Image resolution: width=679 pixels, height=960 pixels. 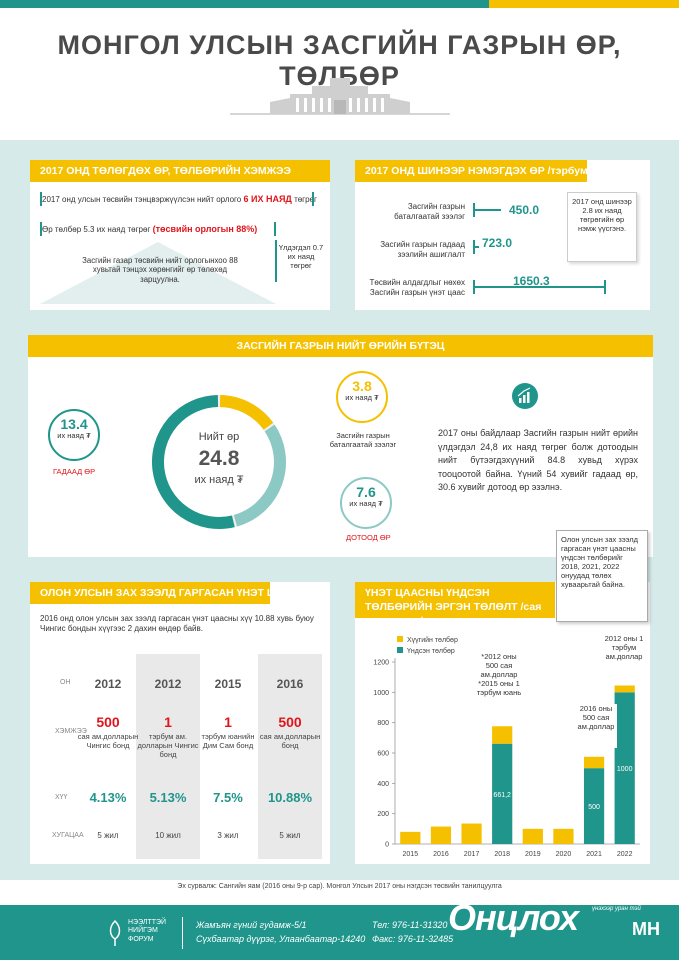 I want to click on bond-term: 10 жил, so click(x=168, y=835).